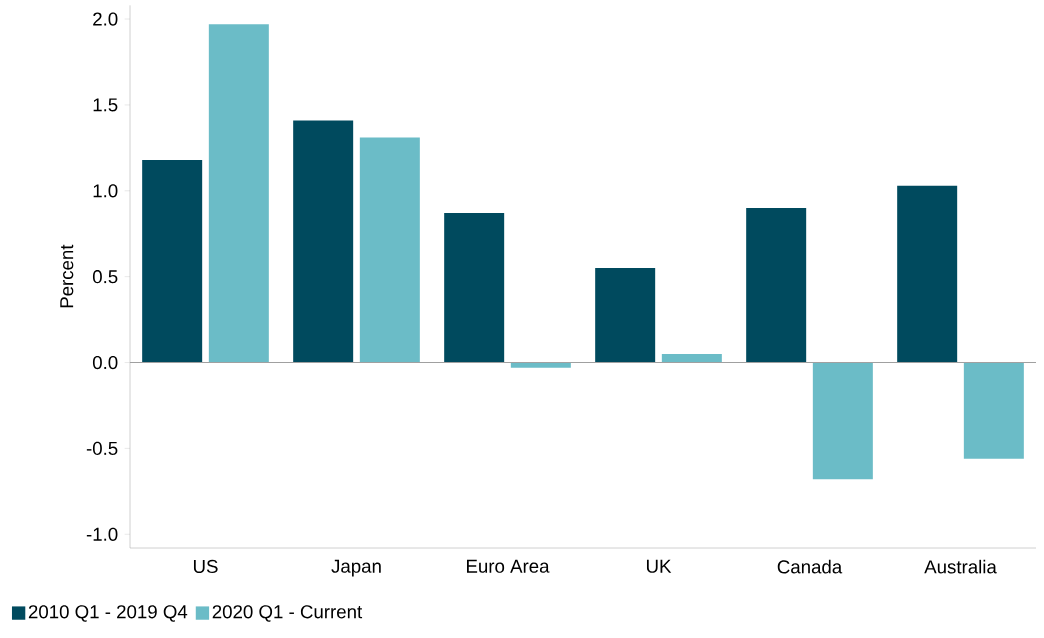  I want to click on y-tick-label: 2.0, so click(105, 19).